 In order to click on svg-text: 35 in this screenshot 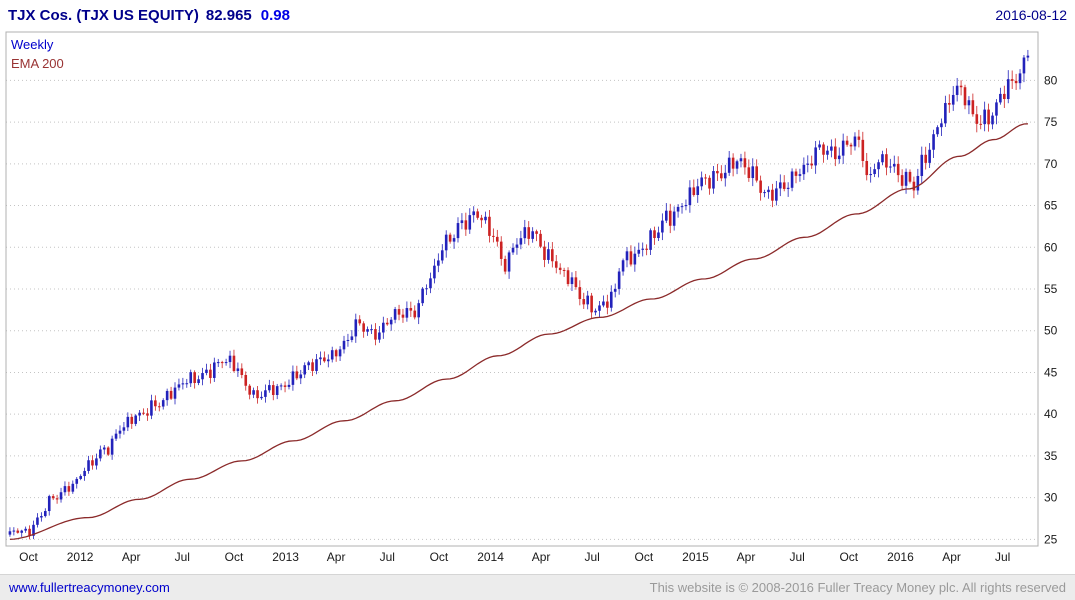, I will do `click(1051, 456)`.